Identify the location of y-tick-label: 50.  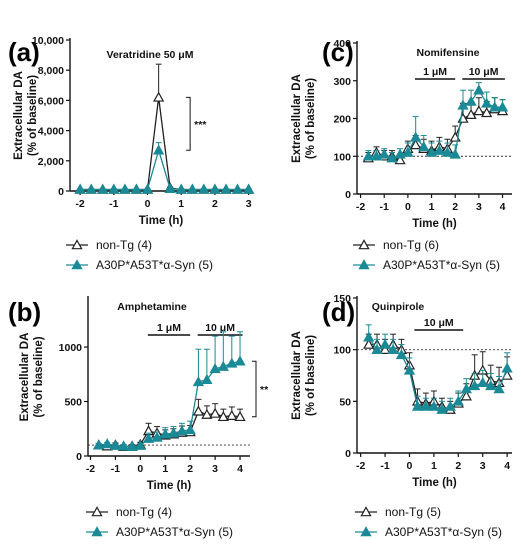
(345, 402).